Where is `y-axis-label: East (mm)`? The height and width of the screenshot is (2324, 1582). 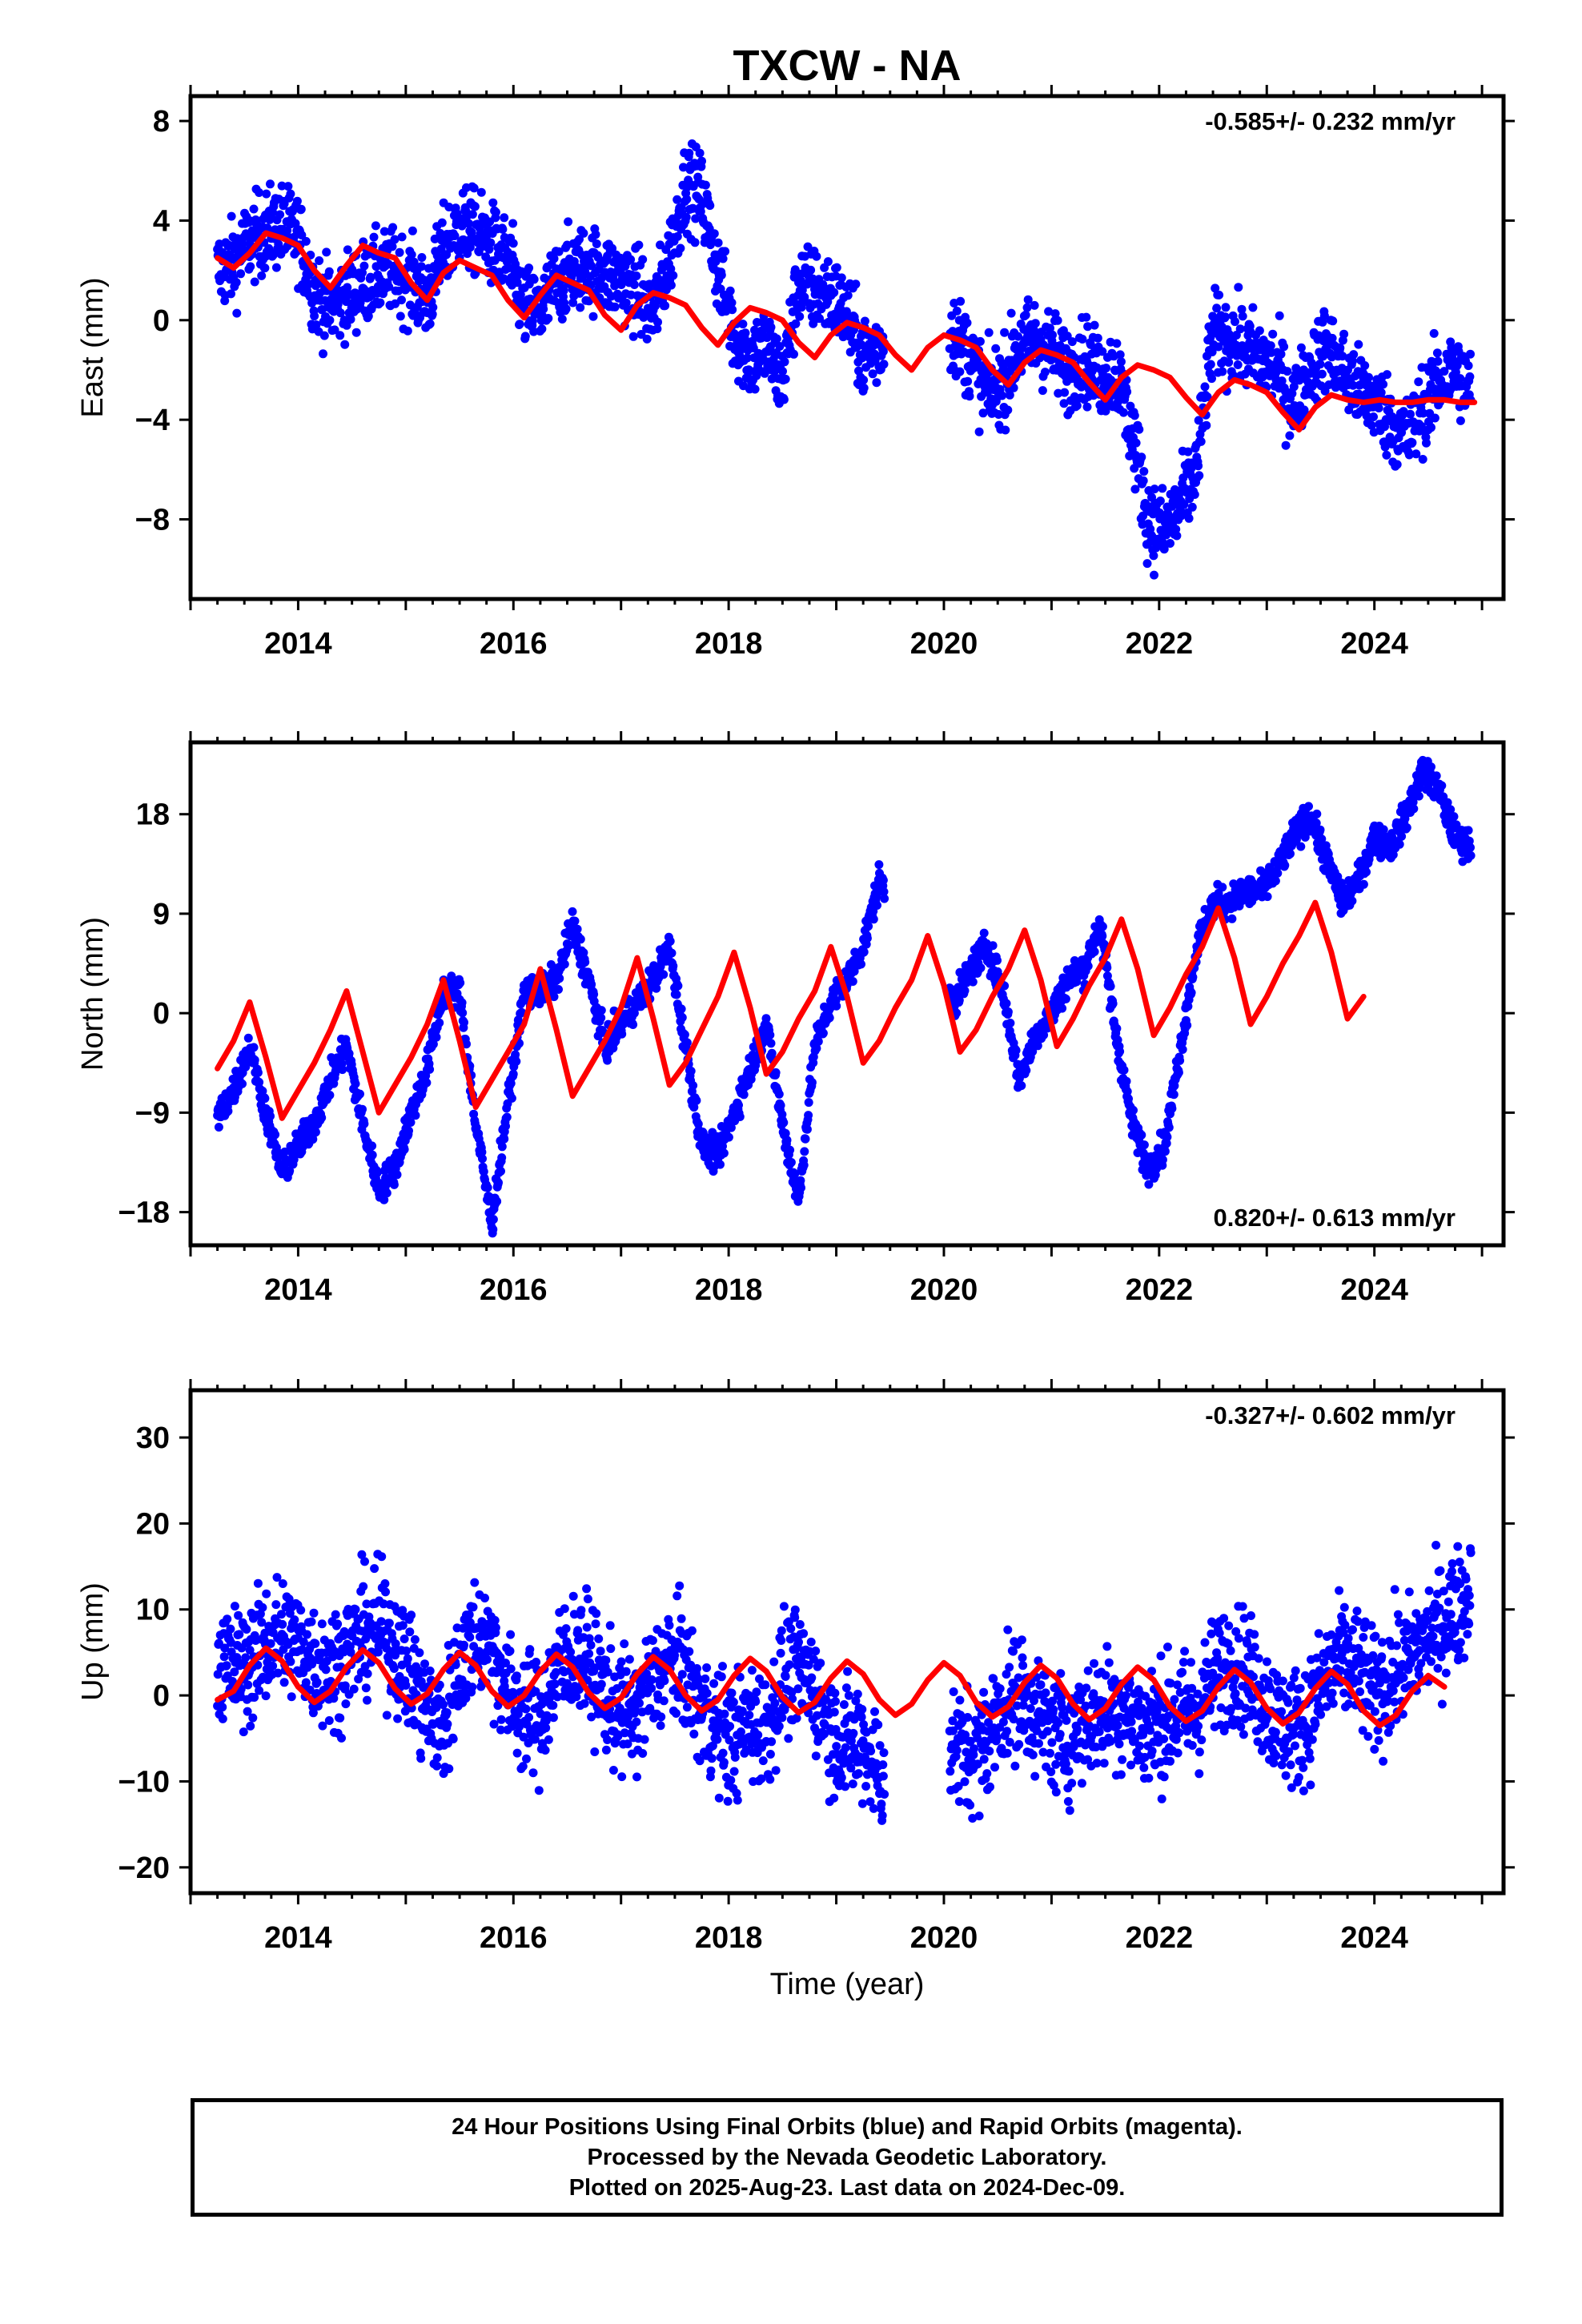
y-axis-label: East (mm) is located at coordinates (93, 347).